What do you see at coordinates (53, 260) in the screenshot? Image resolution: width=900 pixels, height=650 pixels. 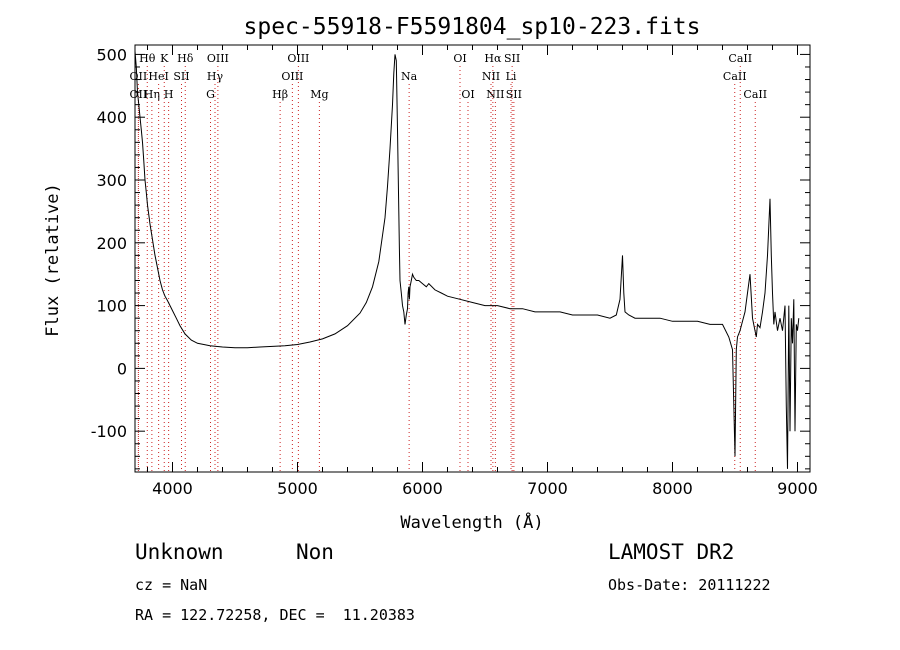 I see `y-axis-label: Flux (relative)` at bounding box center [53, 260].